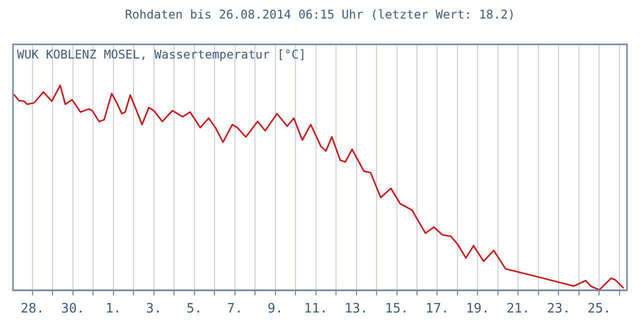 The image size is (640, 325). I want to click on chart-title: Rohdaten bis 26.08.2014 06:15 Uhr (letzter Wert: 18.2), so click(320, 14).